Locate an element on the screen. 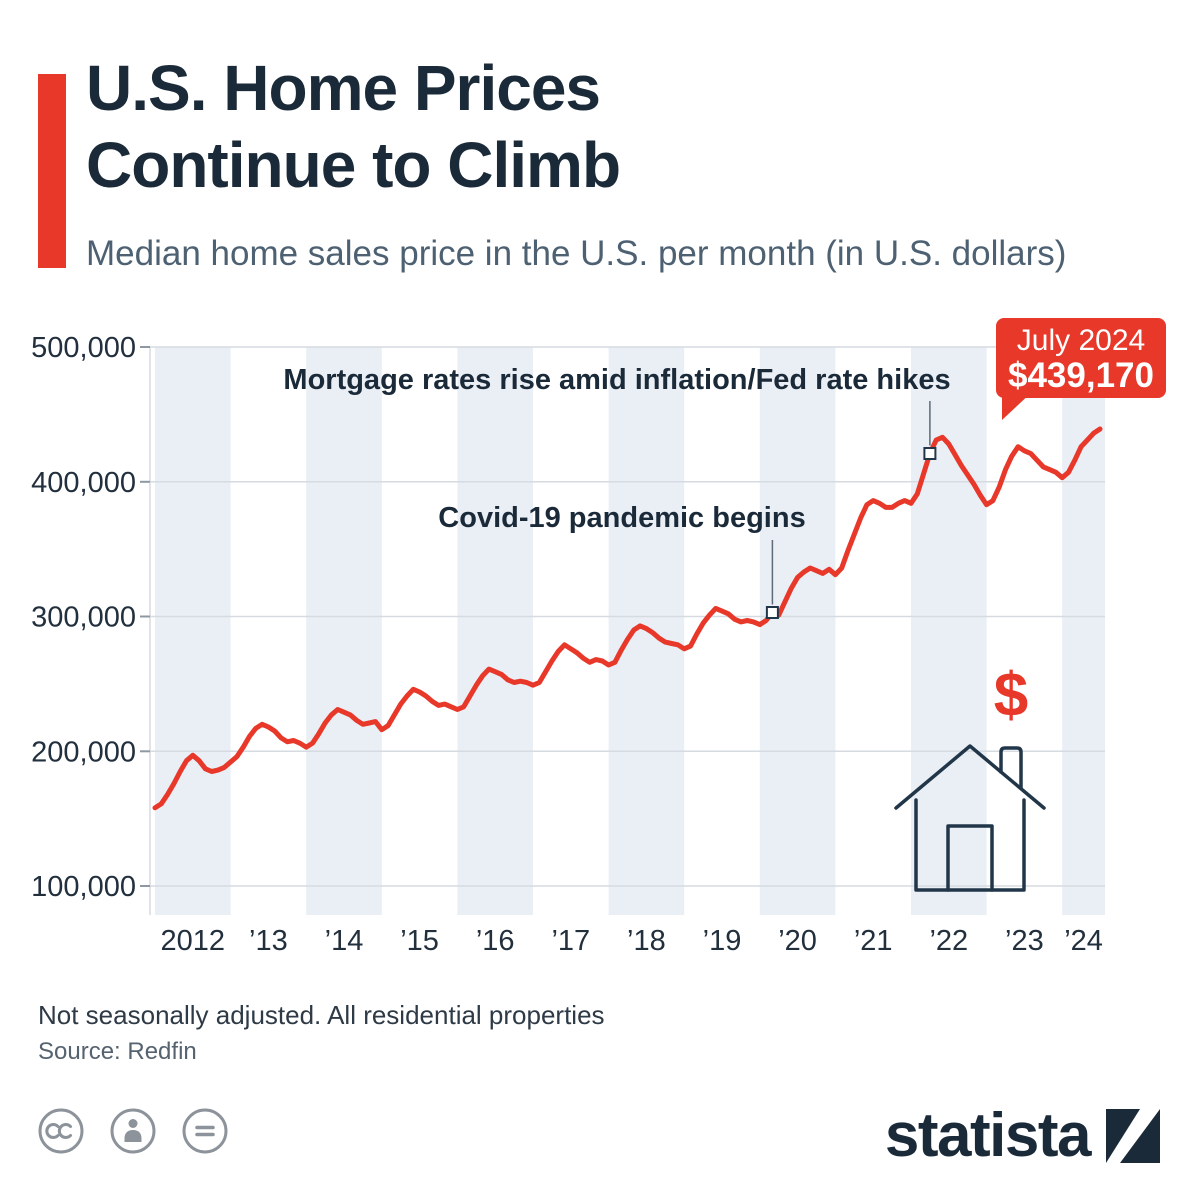 The width and height of the screenshot is (1200, 1200). y-axis-label: 100,000 is located at coordinates (83, 887).